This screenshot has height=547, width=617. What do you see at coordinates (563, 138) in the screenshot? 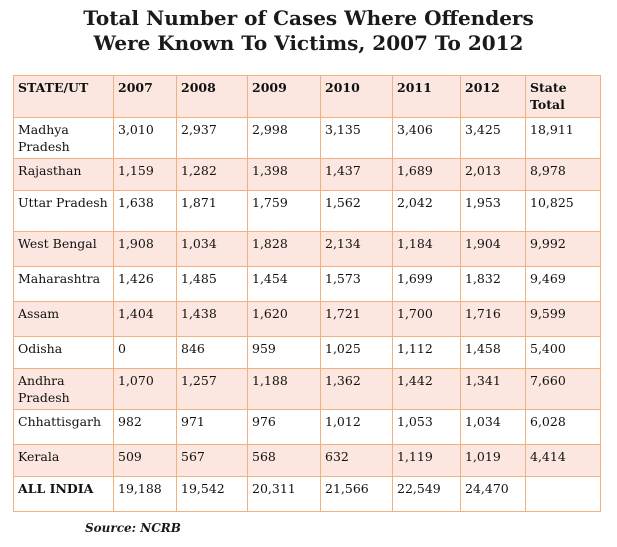
I see `total-cell: 18,911` at bounding box center [563, 138].